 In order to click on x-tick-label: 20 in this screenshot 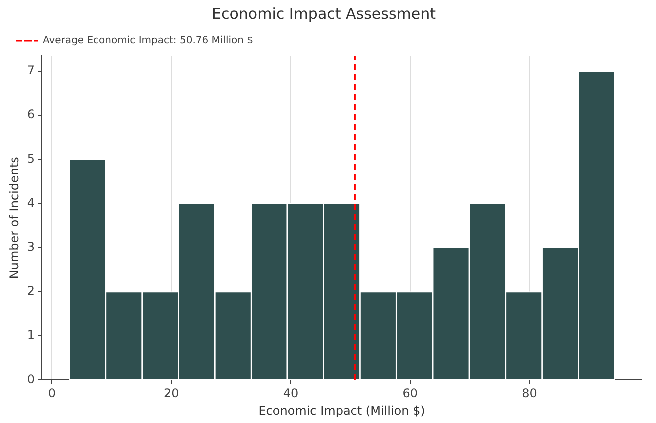, I will do `click(172, 393)`.